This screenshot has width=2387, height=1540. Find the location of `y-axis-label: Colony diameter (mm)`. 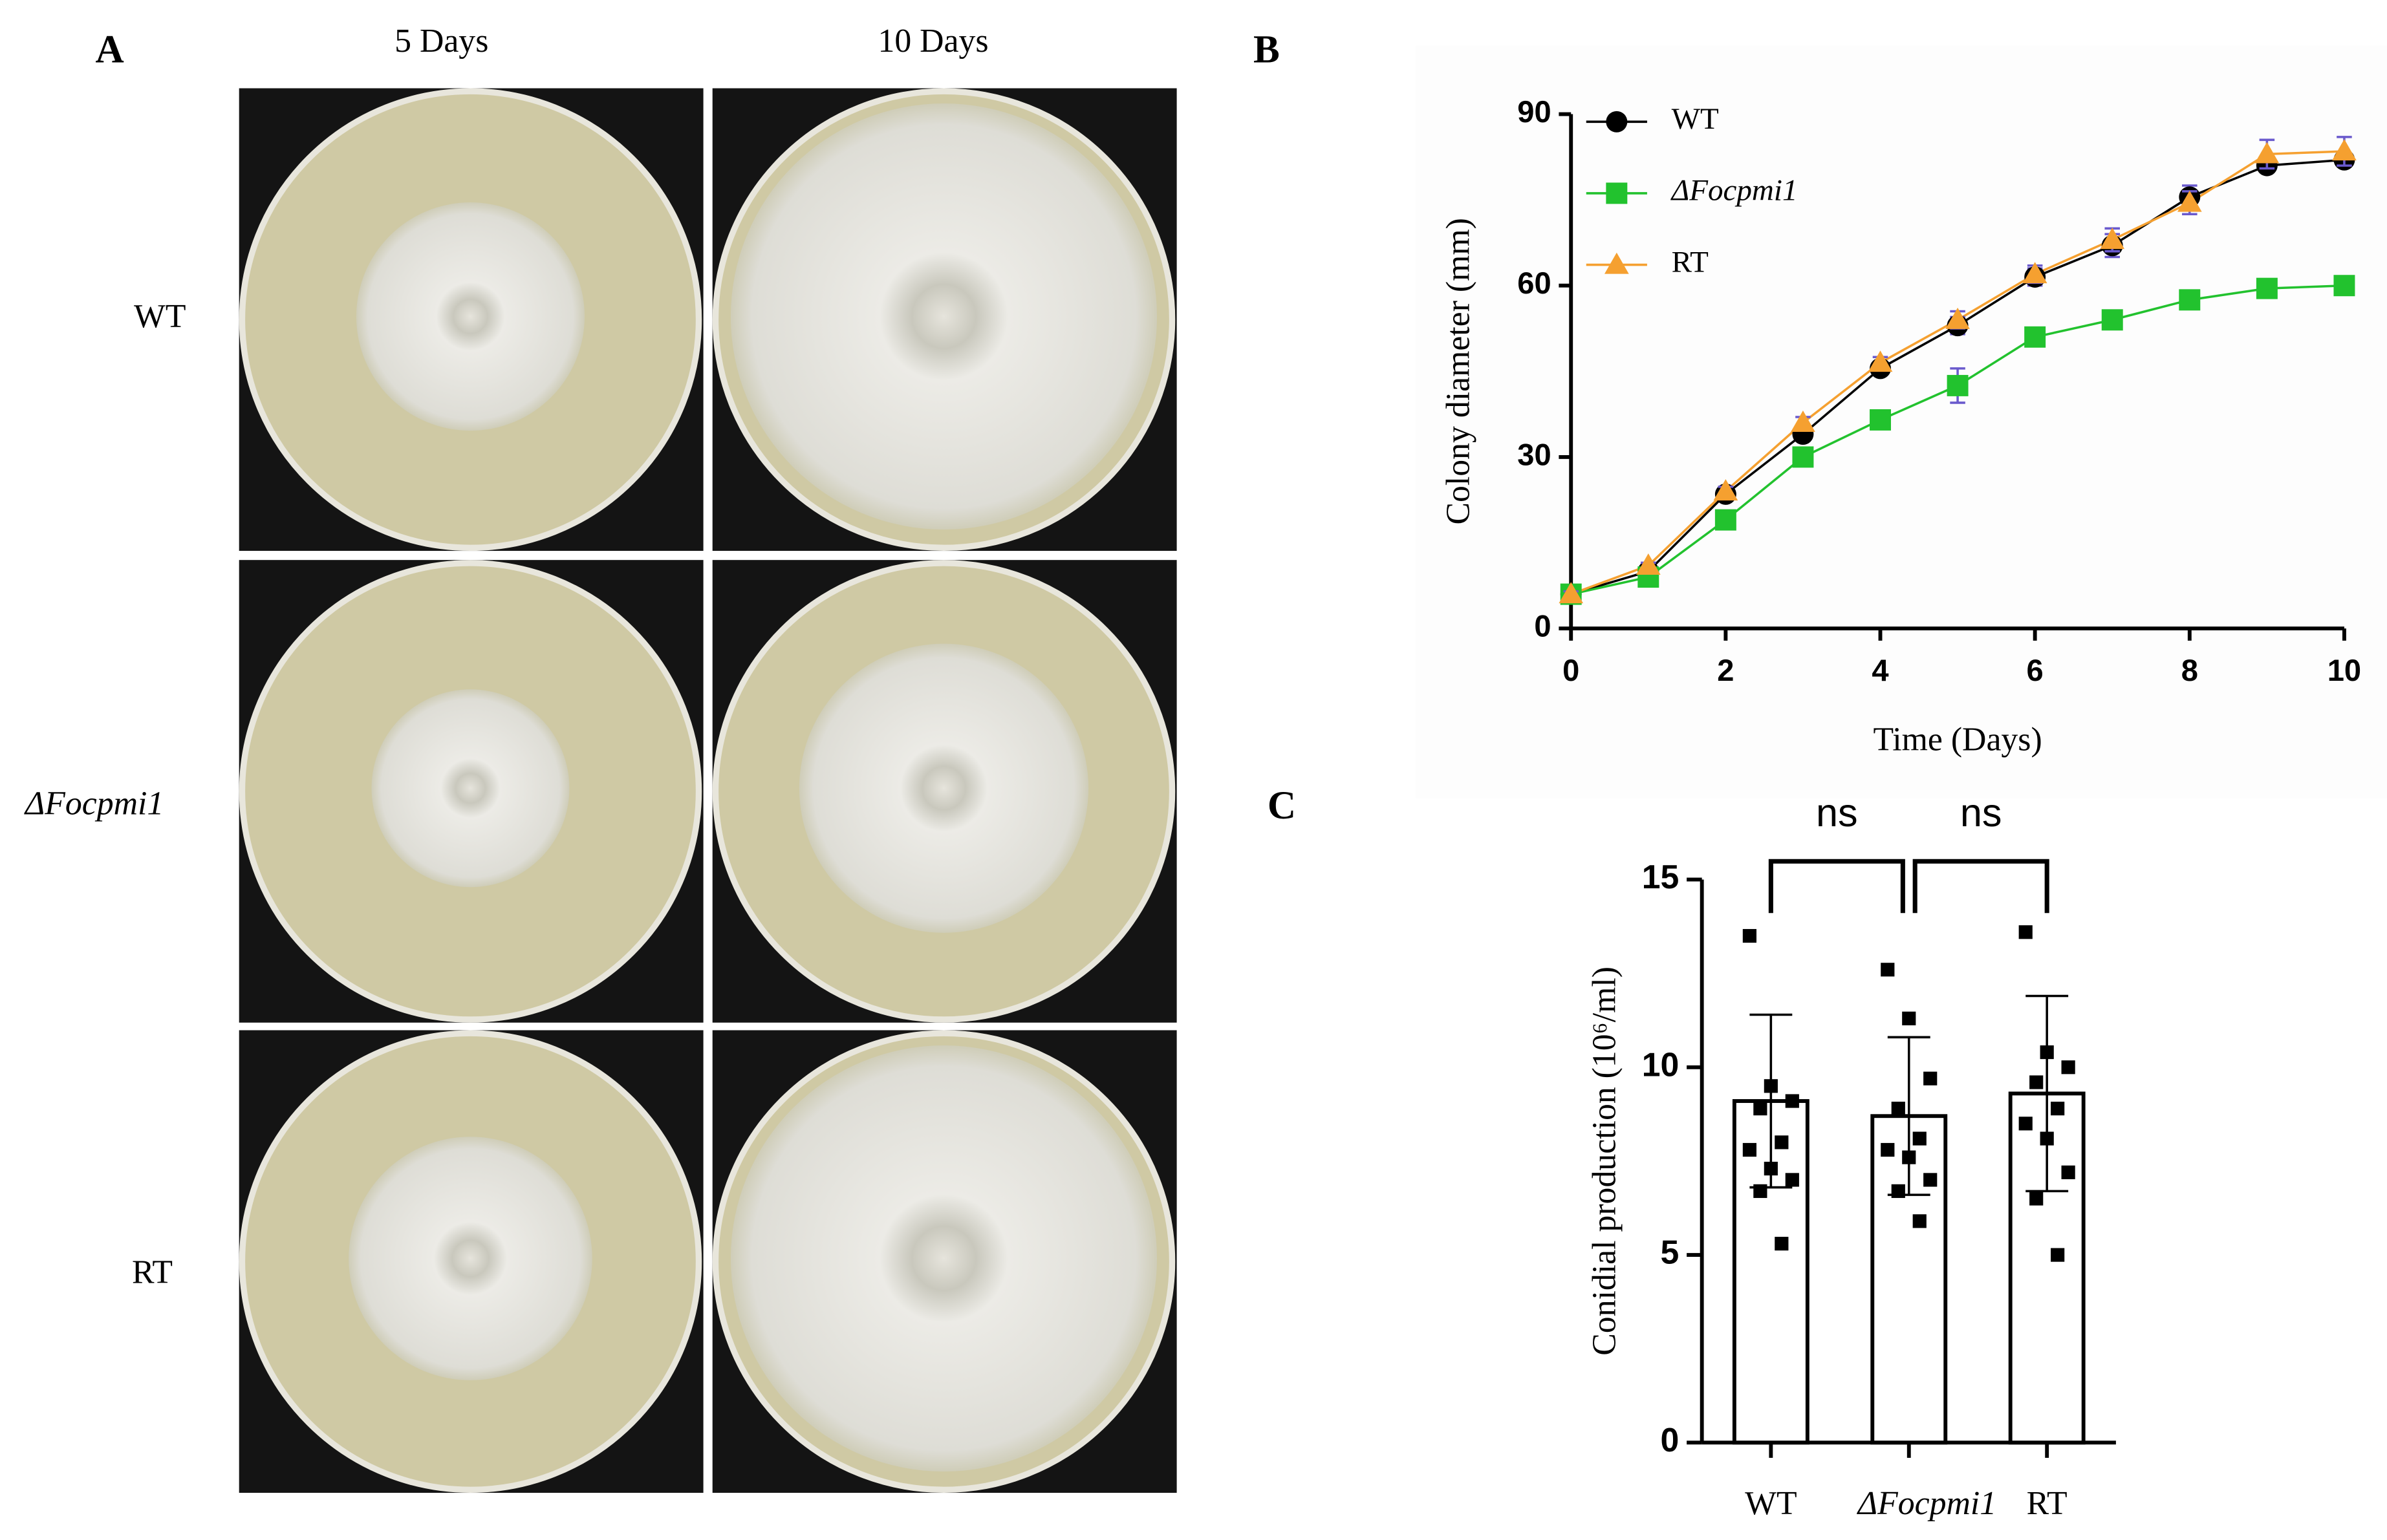

y-axis-label: Colony diameter (mm) is located at coordinates (1458, 371).